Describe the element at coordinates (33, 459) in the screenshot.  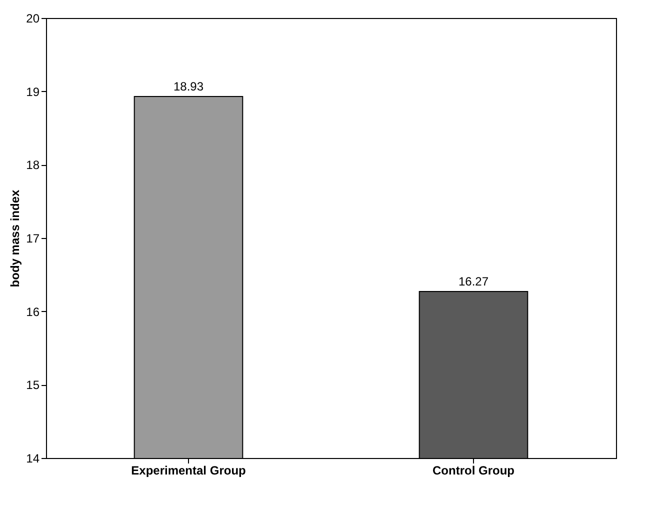
I see `y-tick-label: 14` at that location.